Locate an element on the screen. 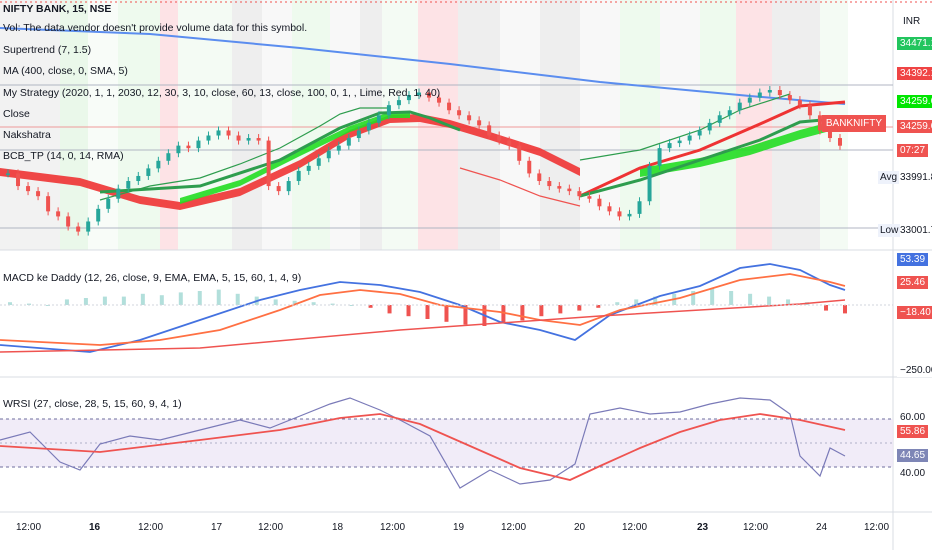 This screenshot has height=550, width=932. time-label-9: 20 is located at coordinates (580, 527).